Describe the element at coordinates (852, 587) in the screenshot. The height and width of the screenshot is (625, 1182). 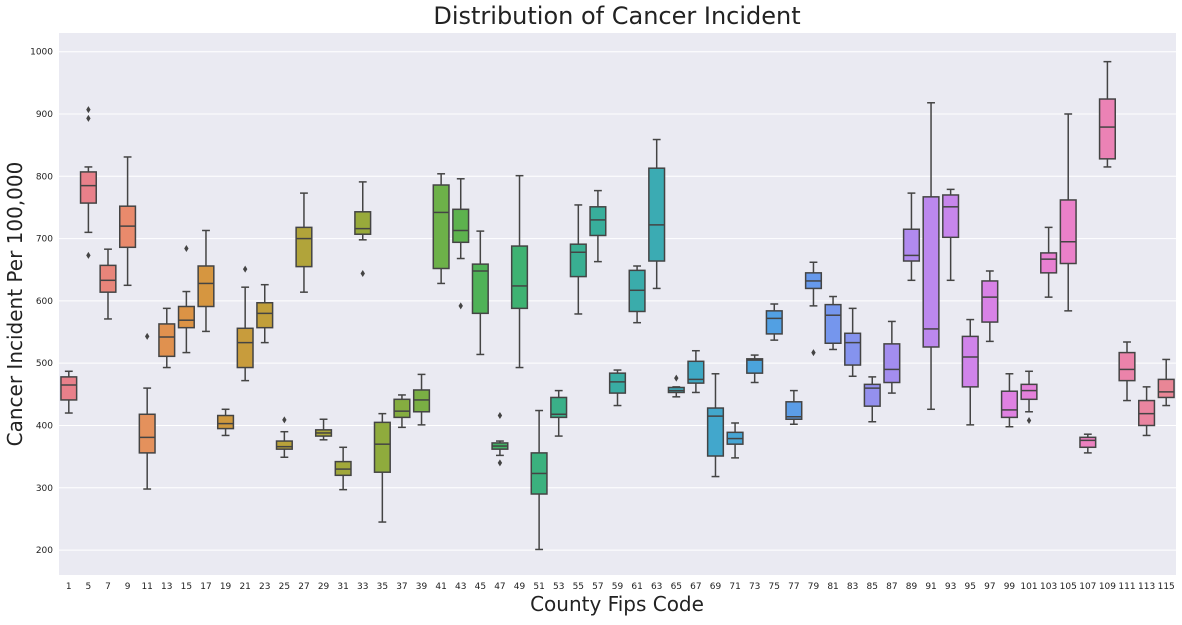
I see `x-tick-label: 83` at that location.